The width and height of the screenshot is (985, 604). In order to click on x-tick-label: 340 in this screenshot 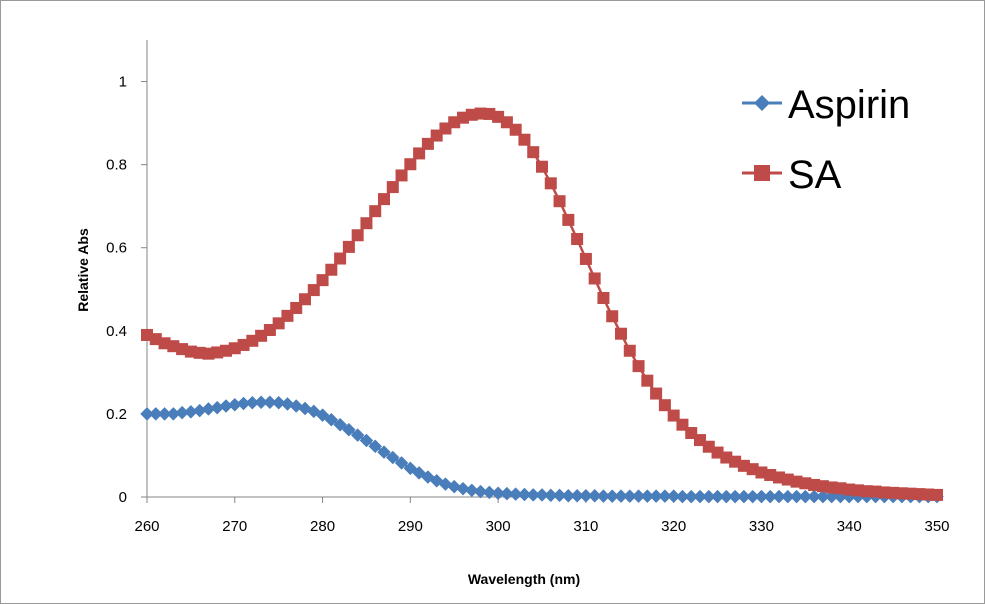, I will do `click(849, 526)`.